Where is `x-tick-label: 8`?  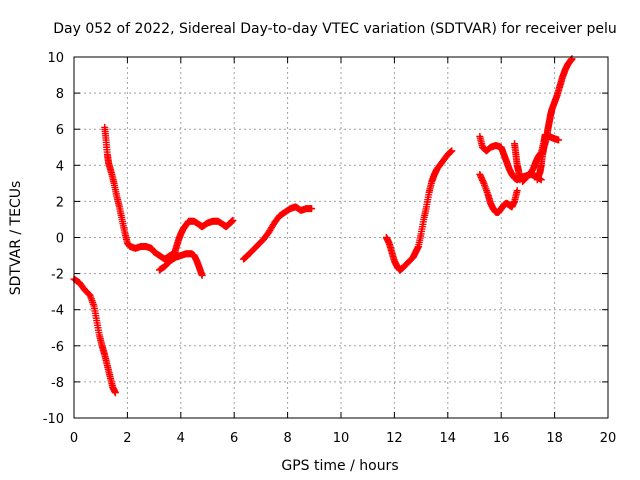
x-tick-label: 8 is located at coordinates (287, 438).